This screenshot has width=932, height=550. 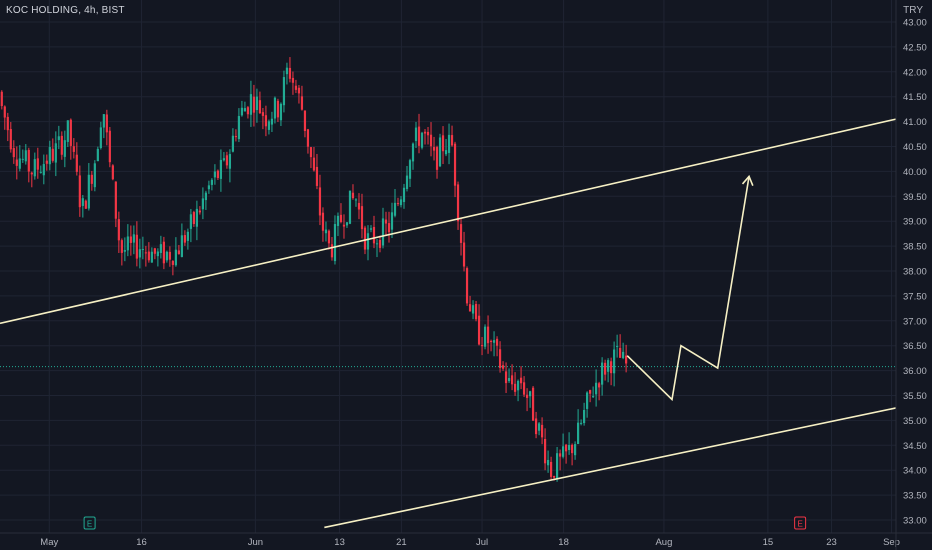 What do you see at coordinates (915, 272) in the screenshot?
I see `y-tick-label: 38.00` at bounding box center [915, 272].